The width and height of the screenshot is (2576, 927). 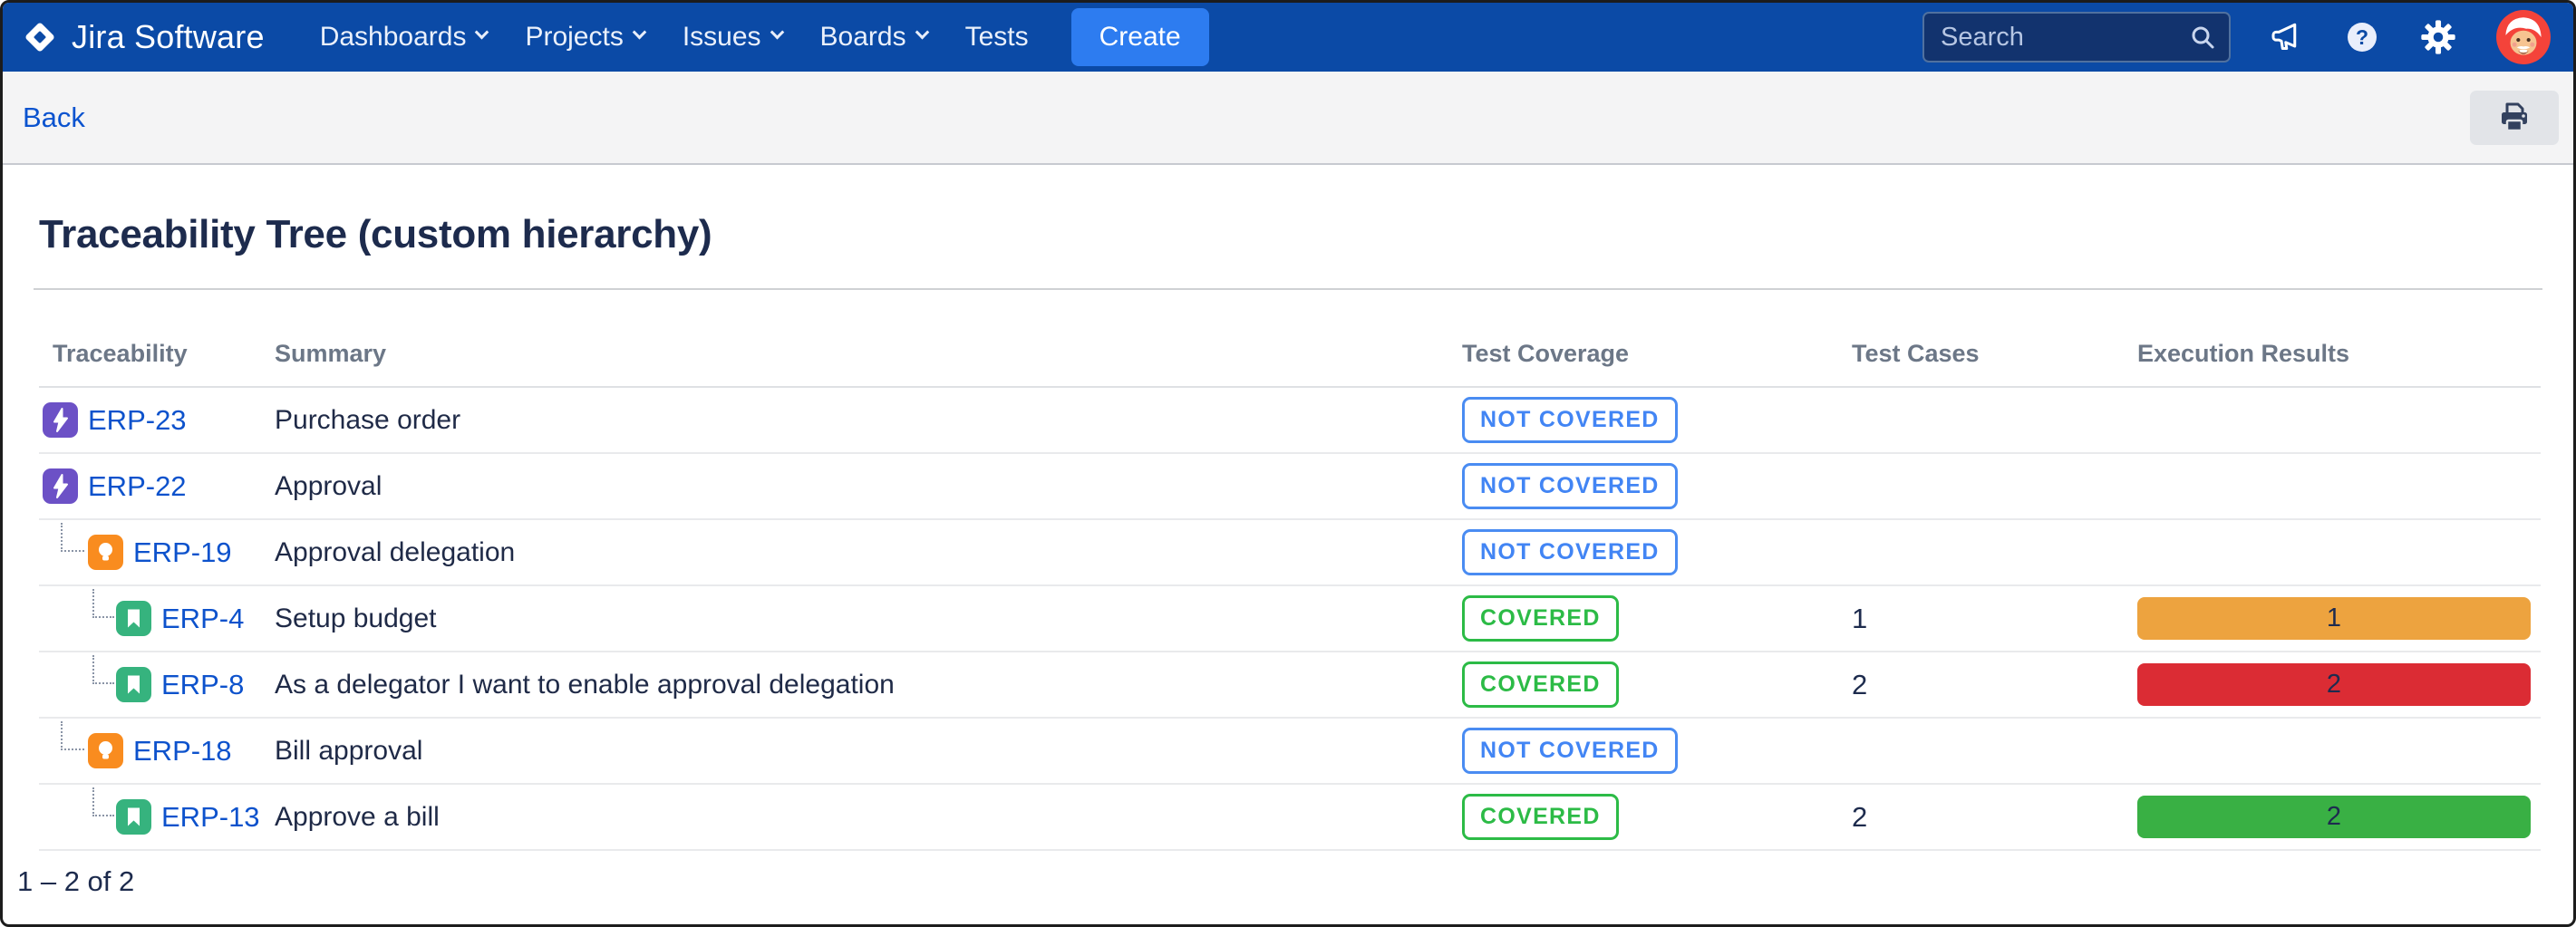 I want to click on jira-logo: Jira Software, so click(x=143, y=37).